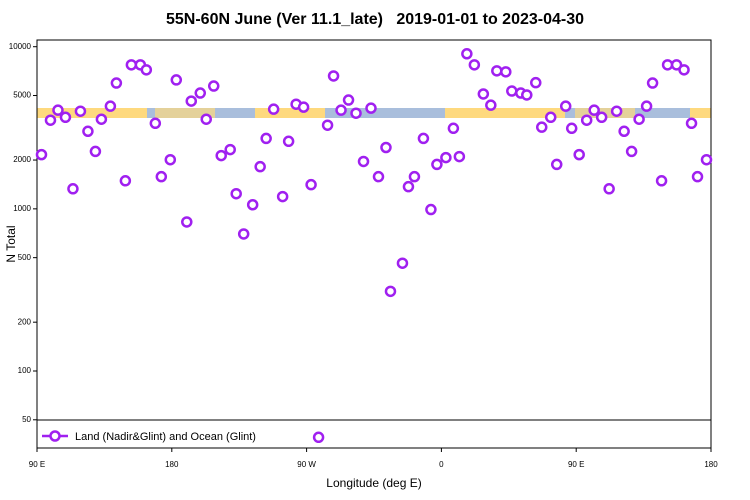 This screenshot has height=500, width=750. Describe the element at coordinates (11, 243) in the screenshot. I see `y-axis-label: N Total` at that location.